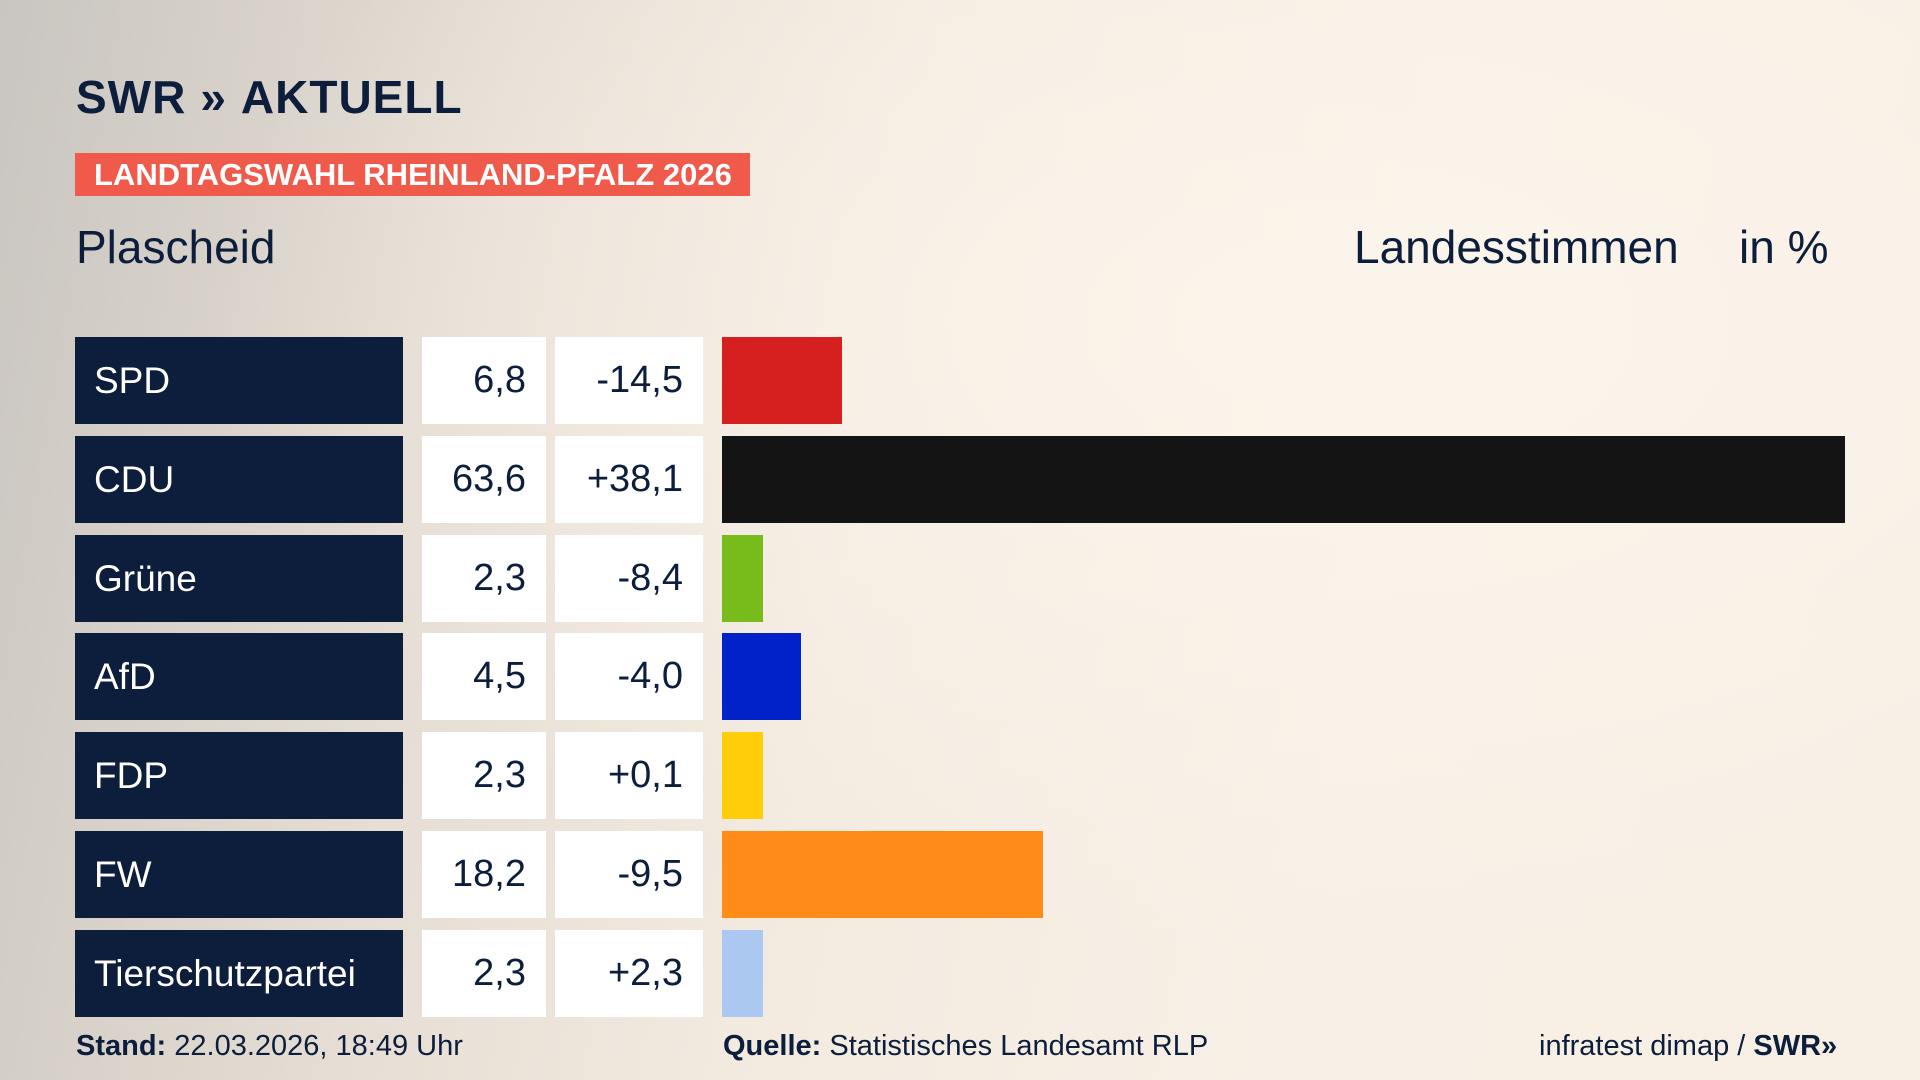  I want to click on party-name: Grüne, so click(239, 578).